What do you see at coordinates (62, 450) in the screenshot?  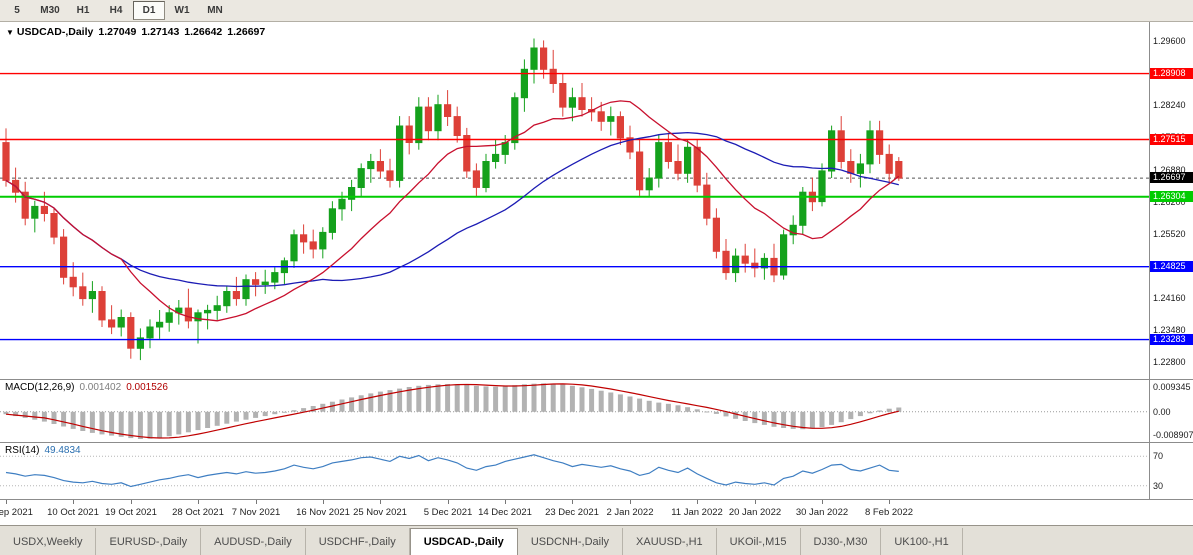 I see `rsi-value: 49.4834` at bounding box center [62, 450].